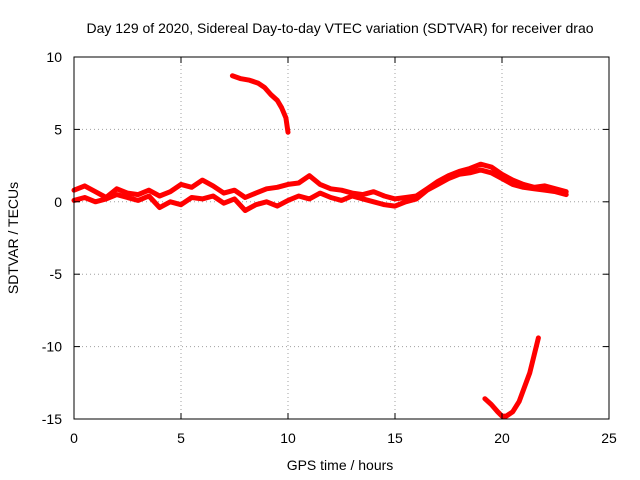 Image resolution: width=640 pixels, height=480 pixels. What do you see at coordinates (56, 274) in the screenshot?
I see `y-tick-label: -5` at bounding box center [56, 274].